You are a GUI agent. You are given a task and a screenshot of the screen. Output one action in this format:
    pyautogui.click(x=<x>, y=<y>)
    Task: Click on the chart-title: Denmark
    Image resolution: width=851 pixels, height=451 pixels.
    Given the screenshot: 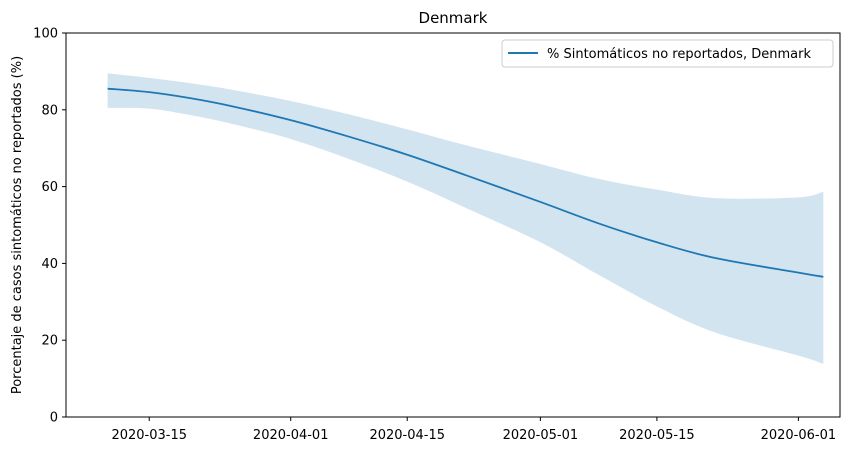 What is the action you would take?
    pyautogui.click(x=453, y=18)
    